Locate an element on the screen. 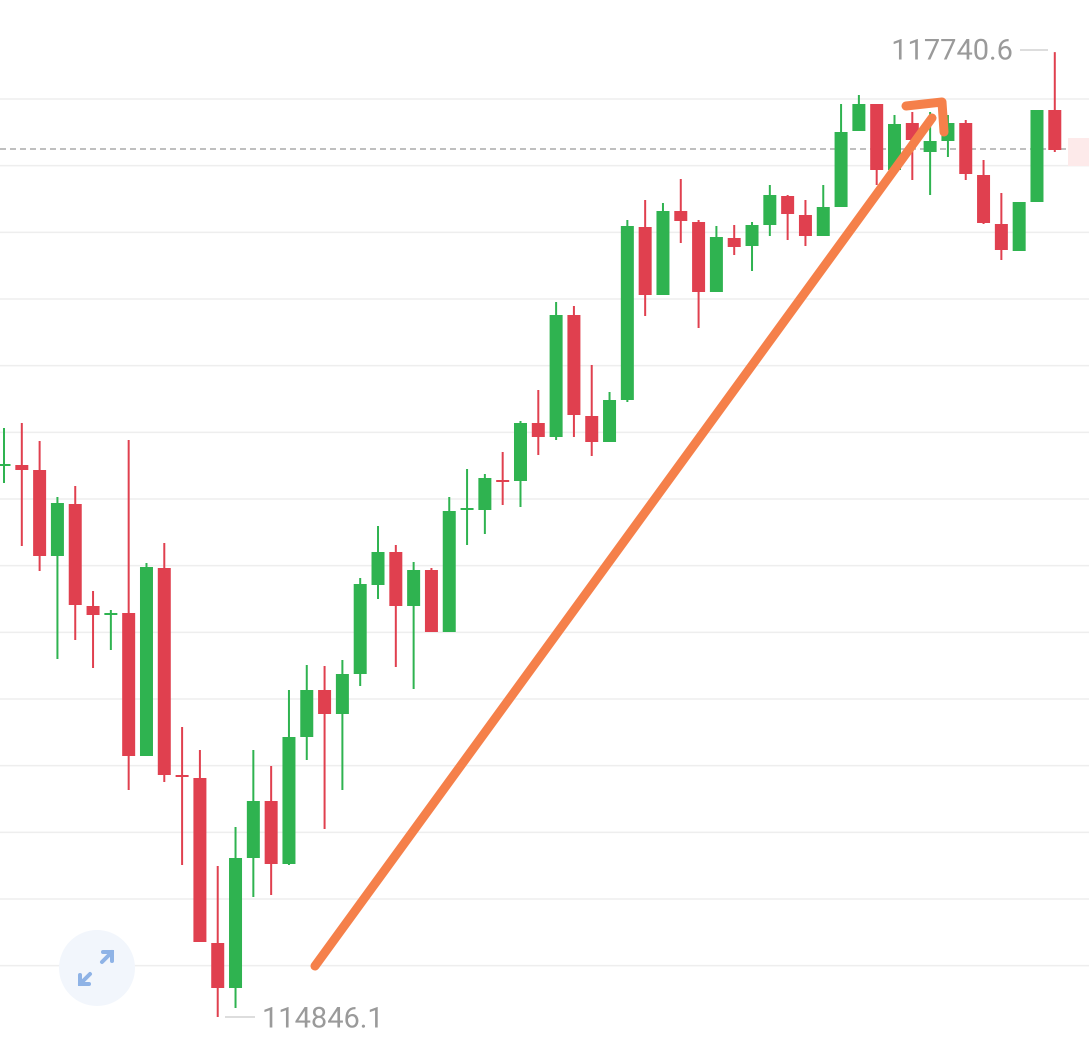 The image size is (1089, 1041). max-label: 117740.6 is located at coordinates (952, 51).